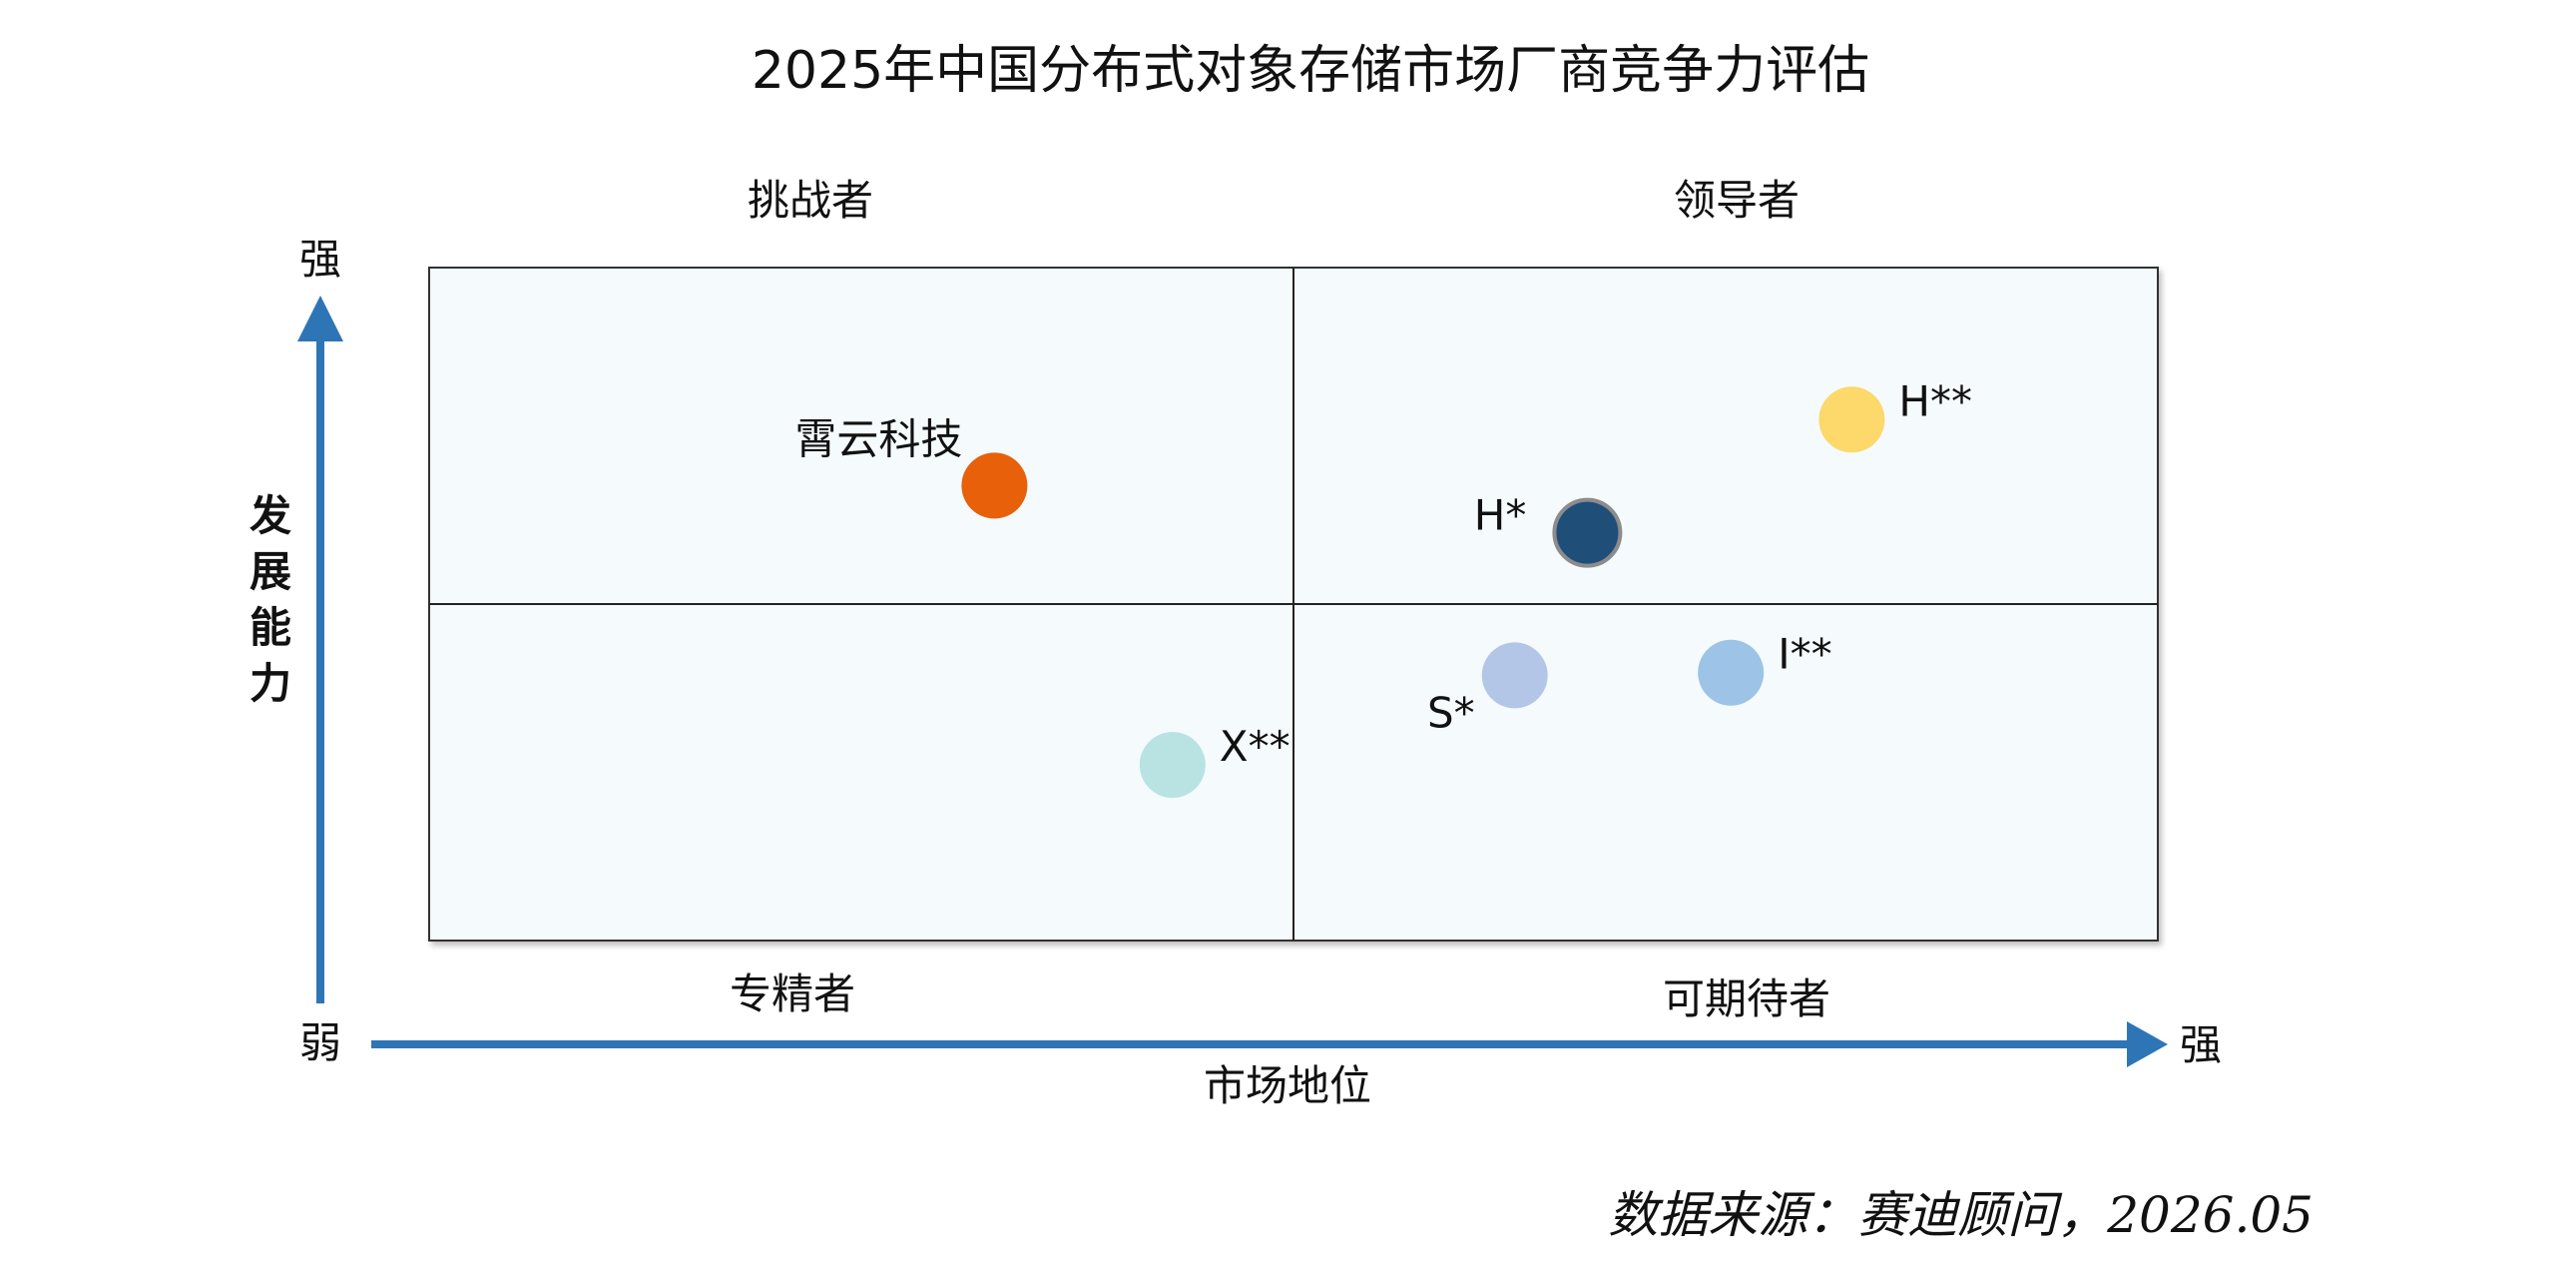 The height and width of the screenshot is (1280, 2576). I want to click on quadrant-label-specialist: 专精者, so click(793, 993).